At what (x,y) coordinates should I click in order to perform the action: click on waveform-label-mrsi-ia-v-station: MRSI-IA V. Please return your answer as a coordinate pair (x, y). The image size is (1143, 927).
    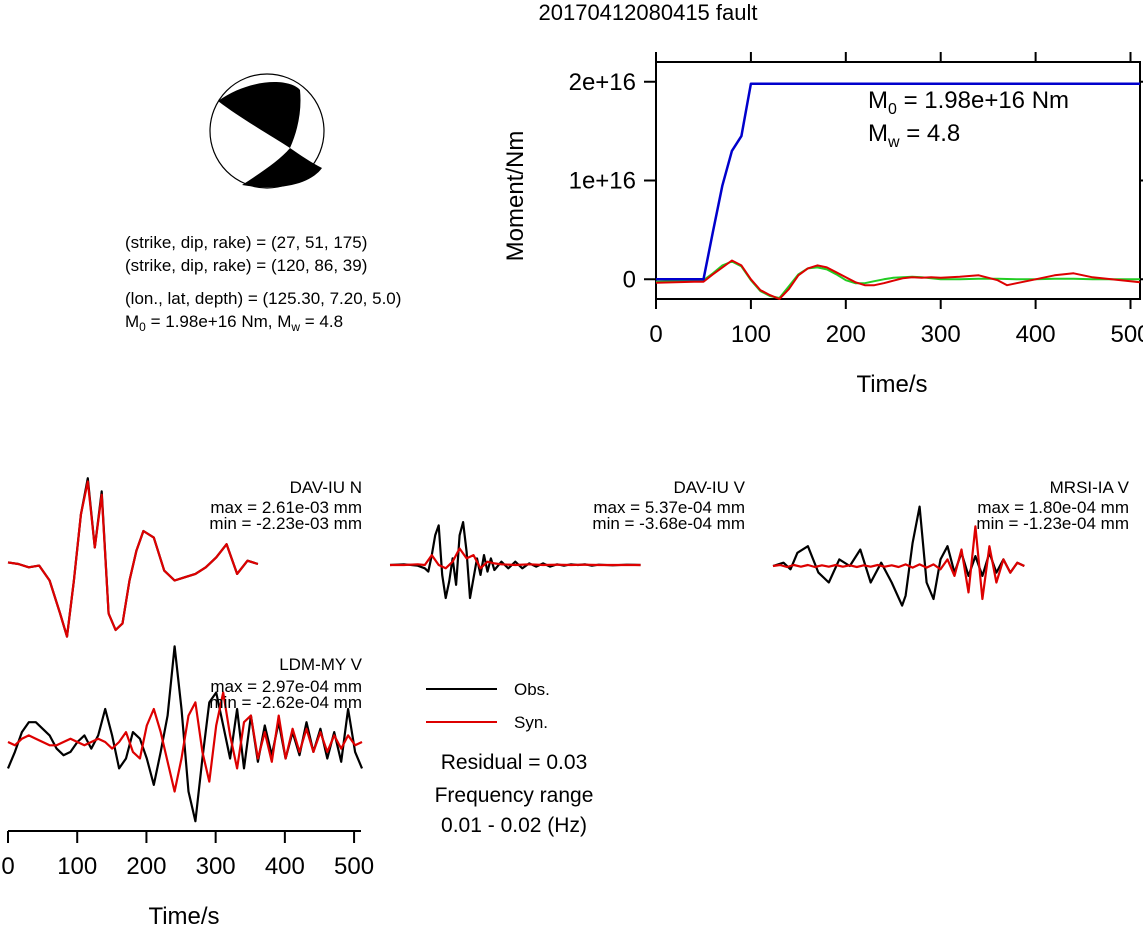
    Looking at the image, I should click on (1090, 487).